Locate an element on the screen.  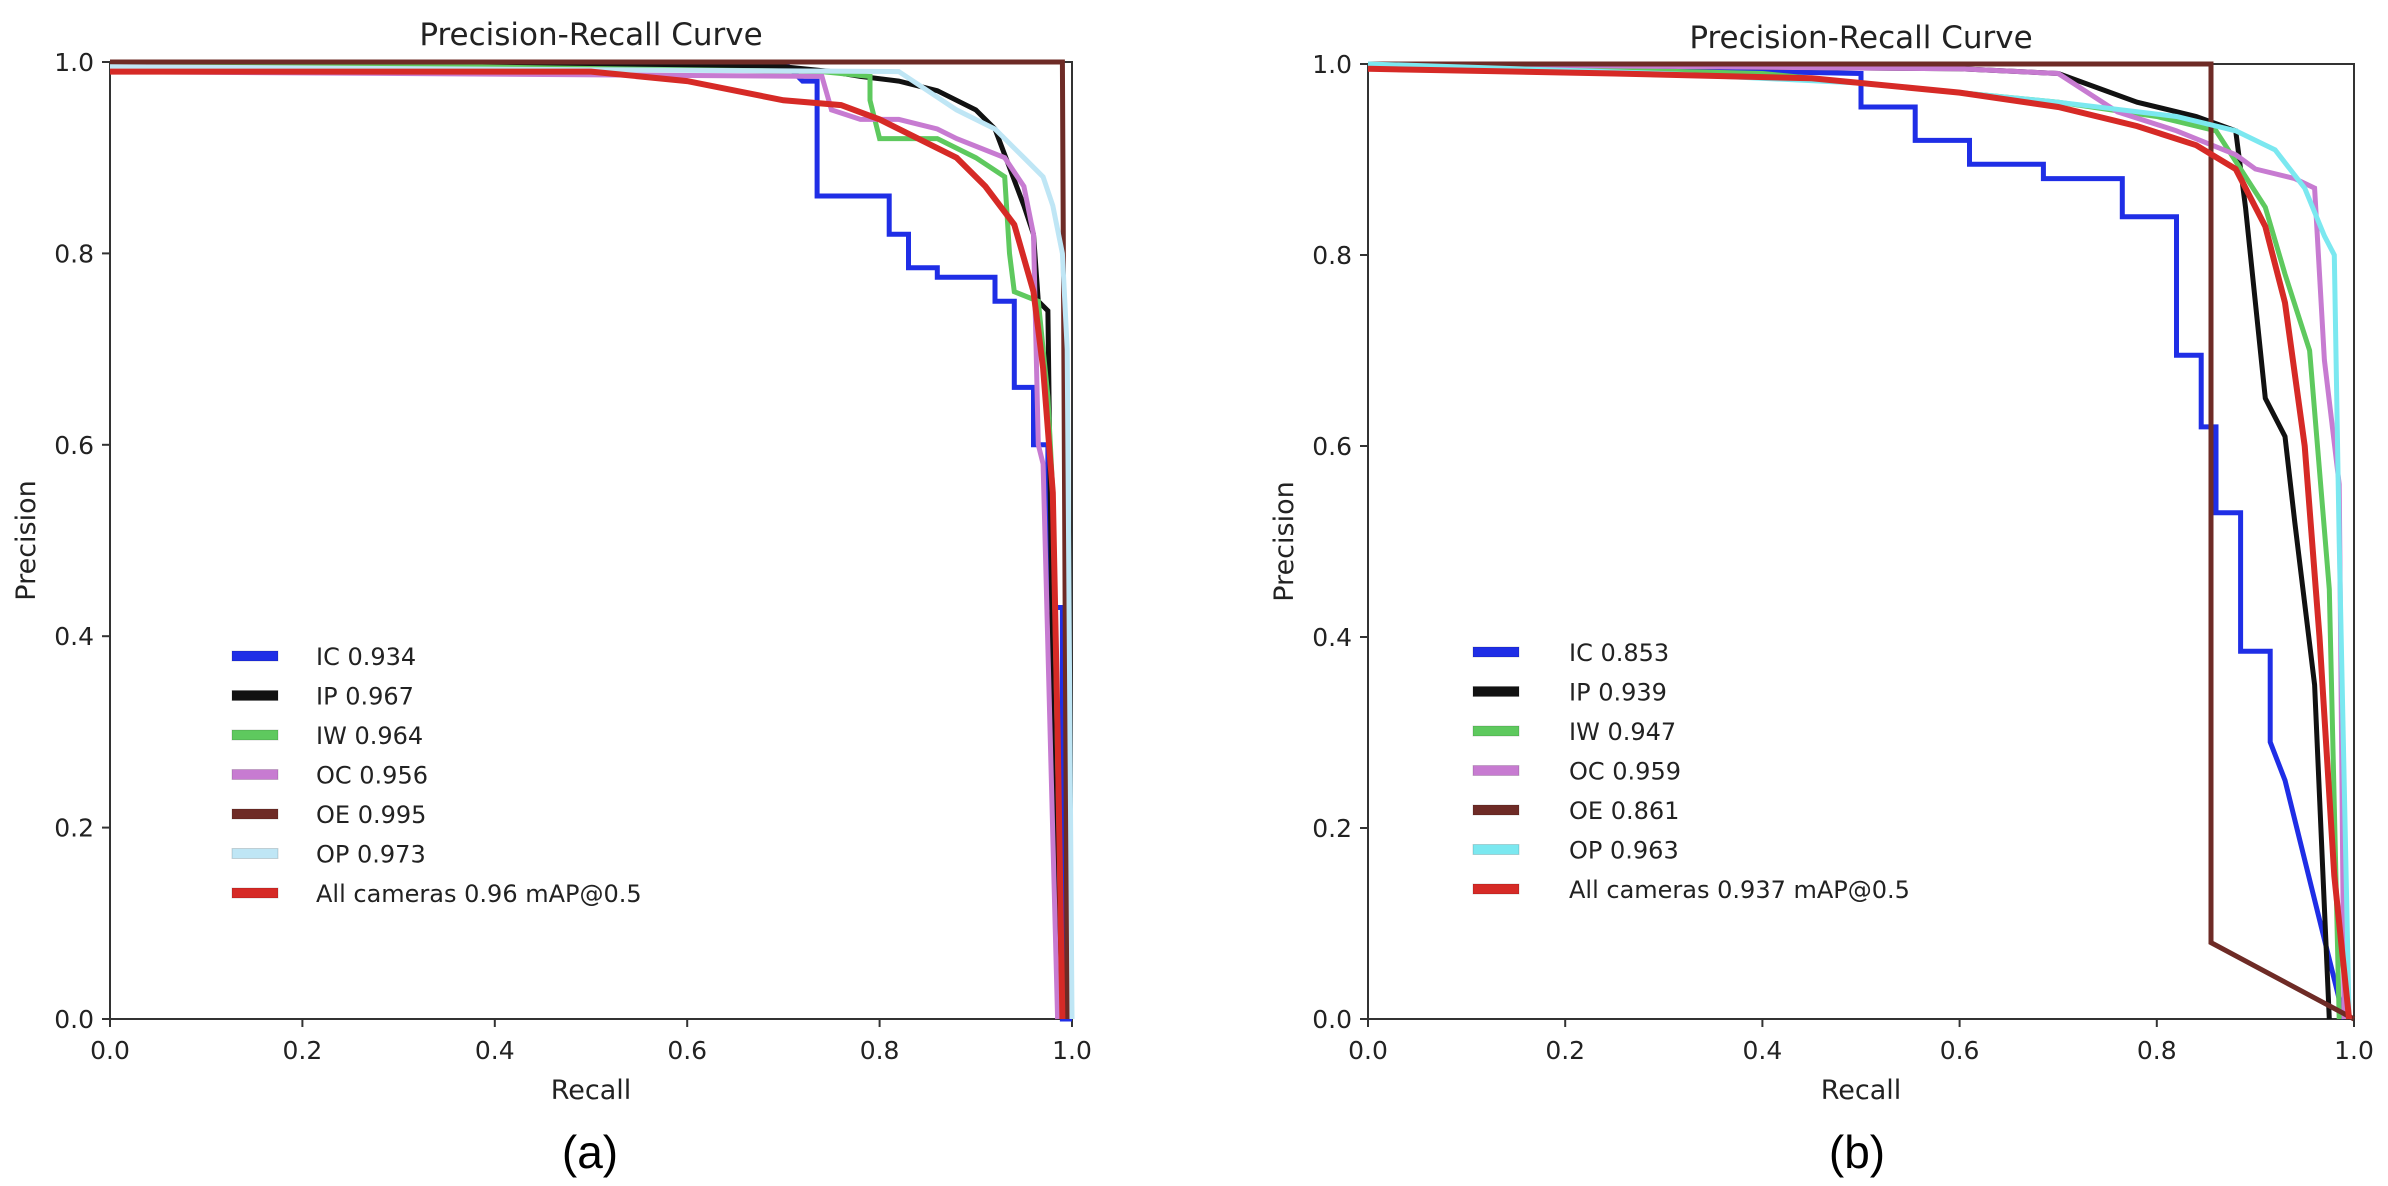
legend-entry-oc: OC 0.959 is located at coordinates (1625, 772).